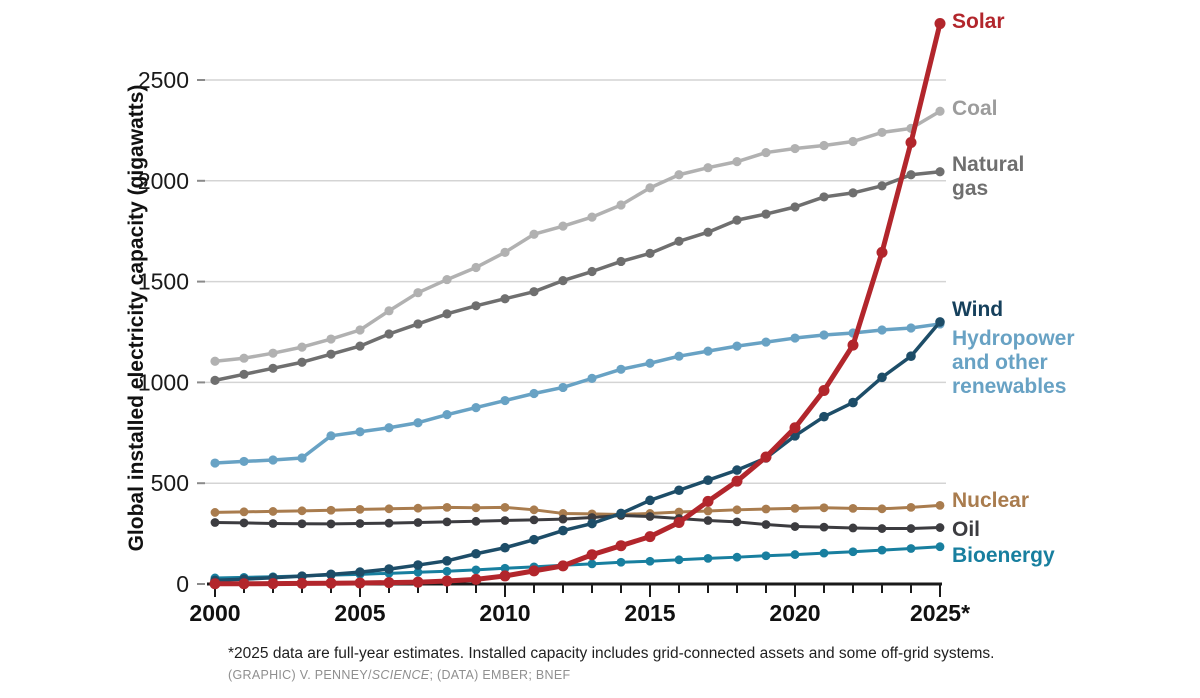 This screenshot has width=1200, height=698. I want to click on series-line-oil, so click(577, 522).